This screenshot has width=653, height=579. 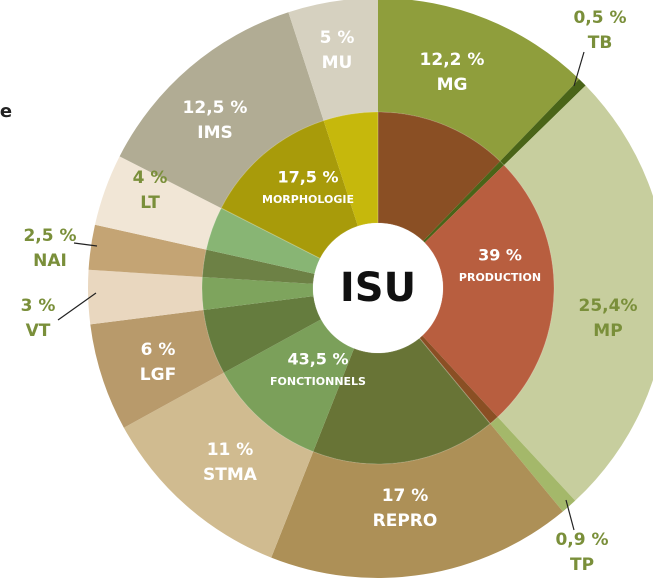 What do you see at coordinates (452, 60) in the screenshot?
I see `outer-value-label: 12,2 %` at bounding box center [452, 60].